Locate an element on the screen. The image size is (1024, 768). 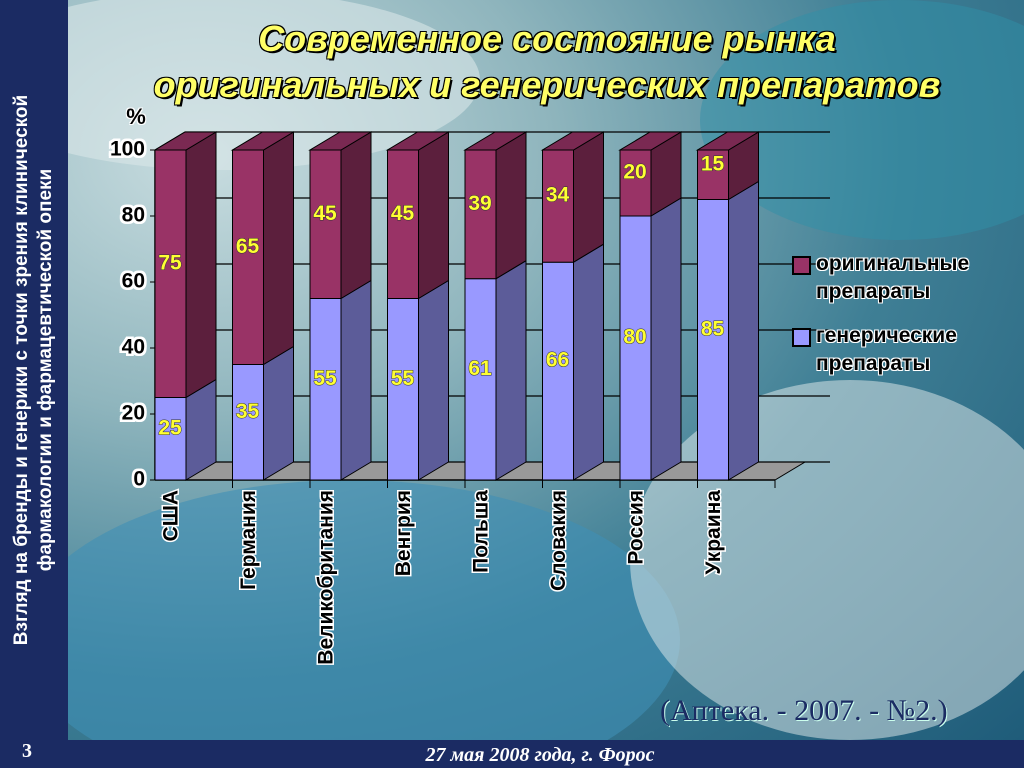
data-label: 85 is located at coordinates (713, 328).